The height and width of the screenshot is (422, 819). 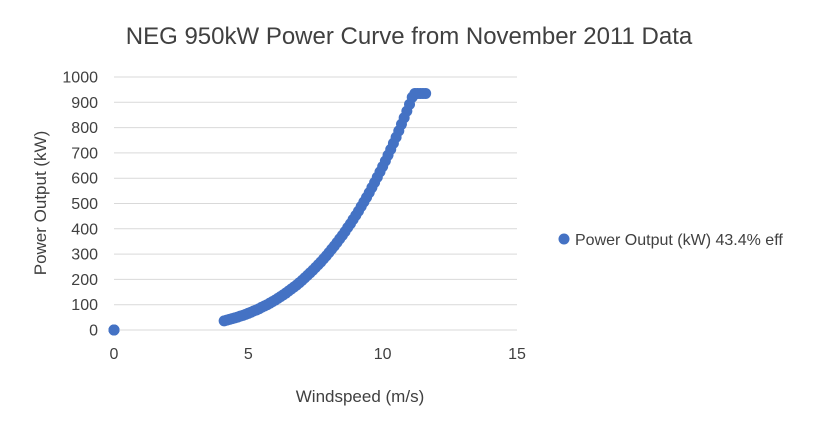 What do you see at coordinates (84, 255) in the screenshot?
I see `y-tick-label: 300` at bounding box center [84, 255].